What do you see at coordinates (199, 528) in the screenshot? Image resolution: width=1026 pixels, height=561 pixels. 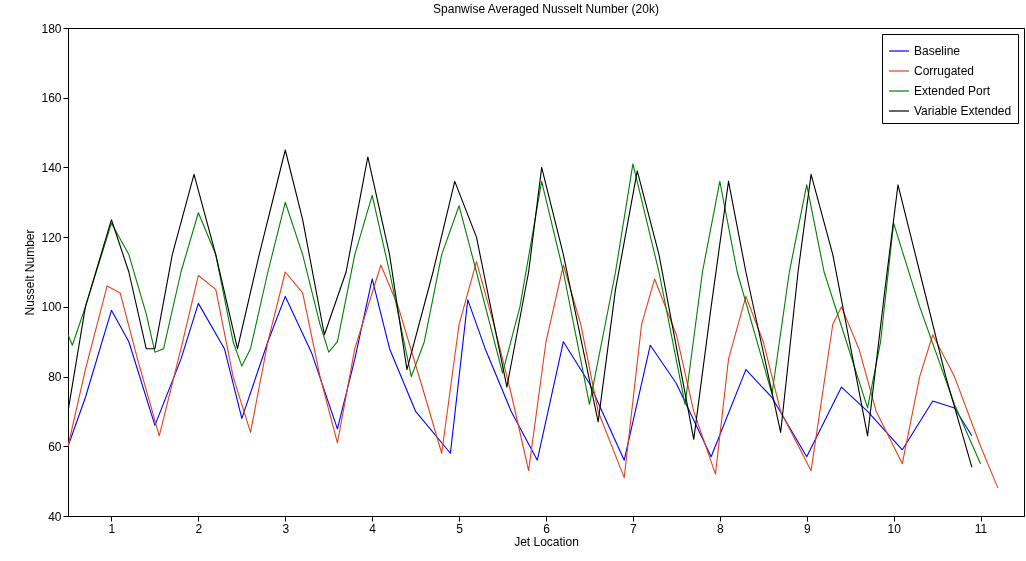 I see `x-tick-label: 2` at bounding box center [199, 528].